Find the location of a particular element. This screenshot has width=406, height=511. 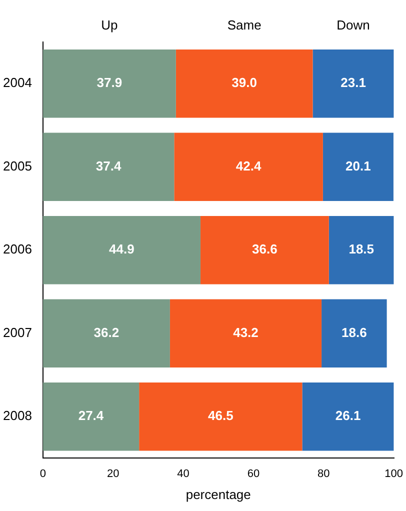

data-label: 37.4 is located at coordinates (109, 166).